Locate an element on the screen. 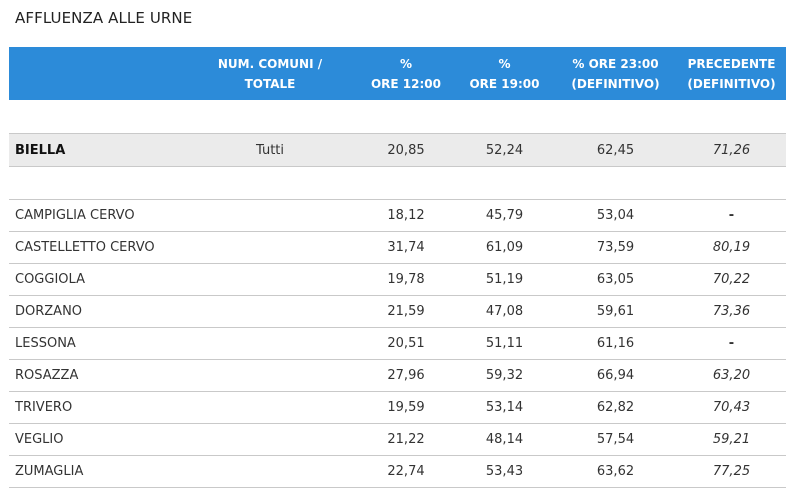  municipality-ore-12: 31,74 is located at coordinates (406, 247).